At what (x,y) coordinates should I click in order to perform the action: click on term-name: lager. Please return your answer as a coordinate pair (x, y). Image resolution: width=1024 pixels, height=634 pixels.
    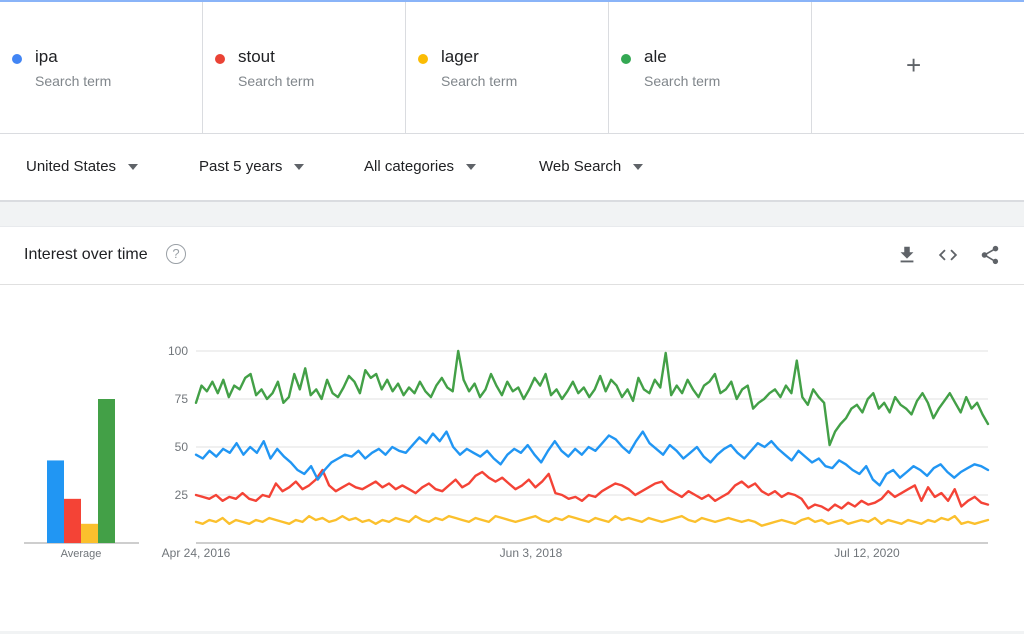
    Looking at the image, I should click on (460, 56).